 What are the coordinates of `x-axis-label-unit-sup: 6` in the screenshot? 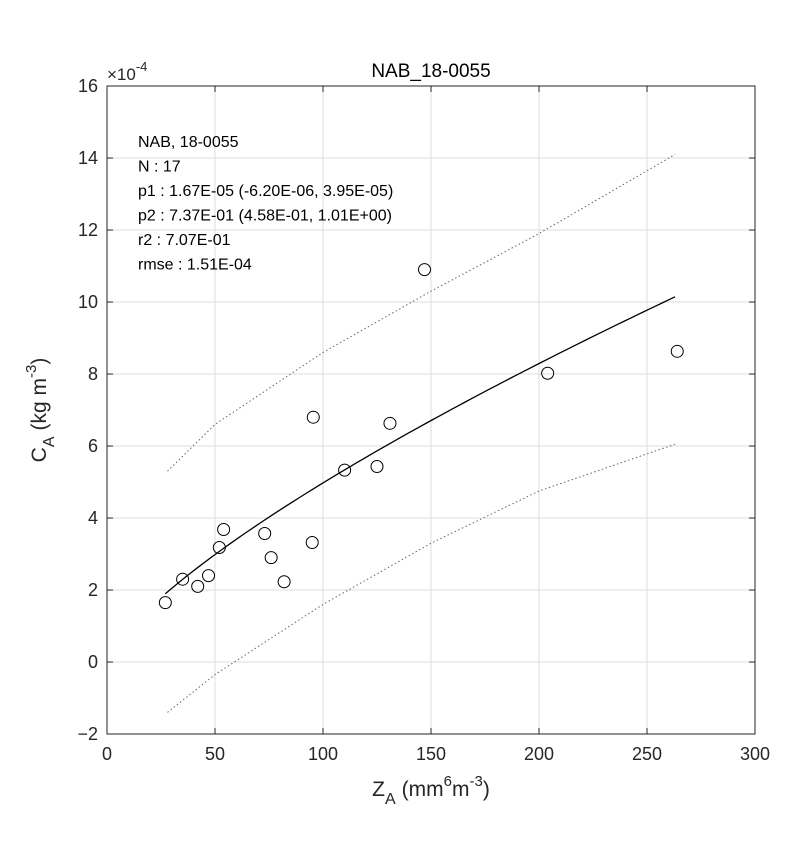 It's located at (448, 781).